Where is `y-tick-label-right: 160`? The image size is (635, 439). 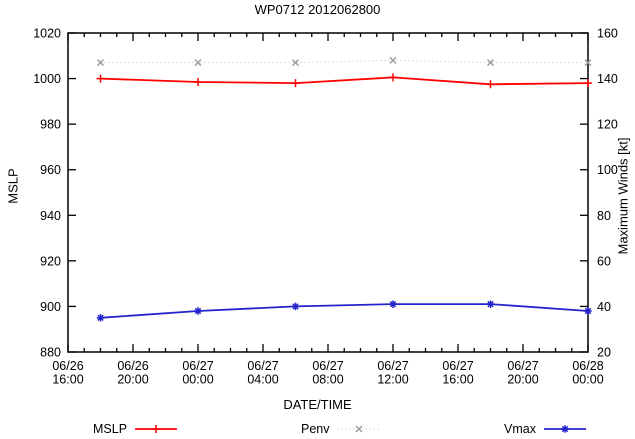
y-tick-label-right: 160 is located at coordinates (607, 34).